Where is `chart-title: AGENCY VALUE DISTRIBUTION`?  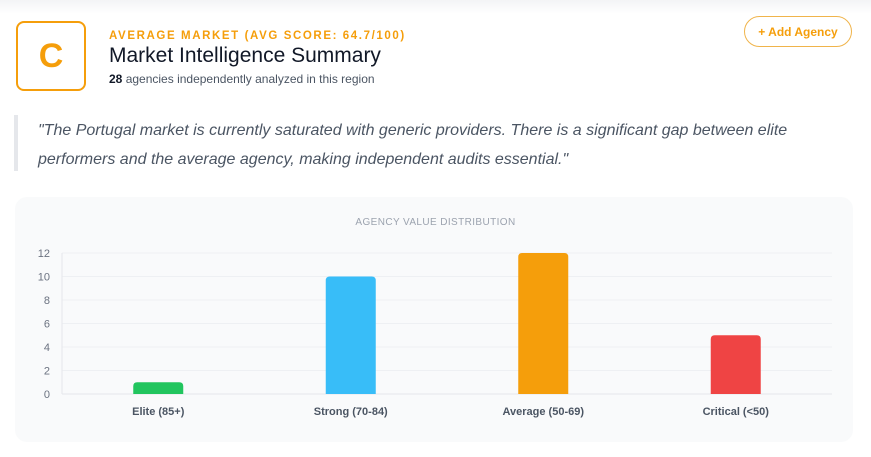 chart-title: AGENCY VALUE DISTRIBUTION is located at coordinates (435, 222).